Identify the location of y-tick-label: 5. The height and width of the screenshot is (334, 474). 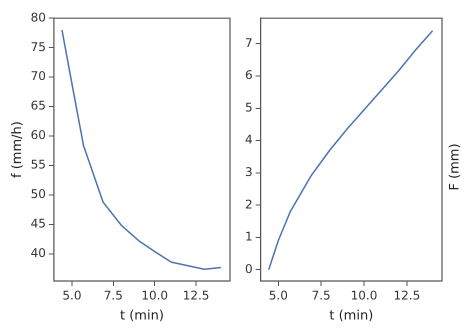
(248, 107).